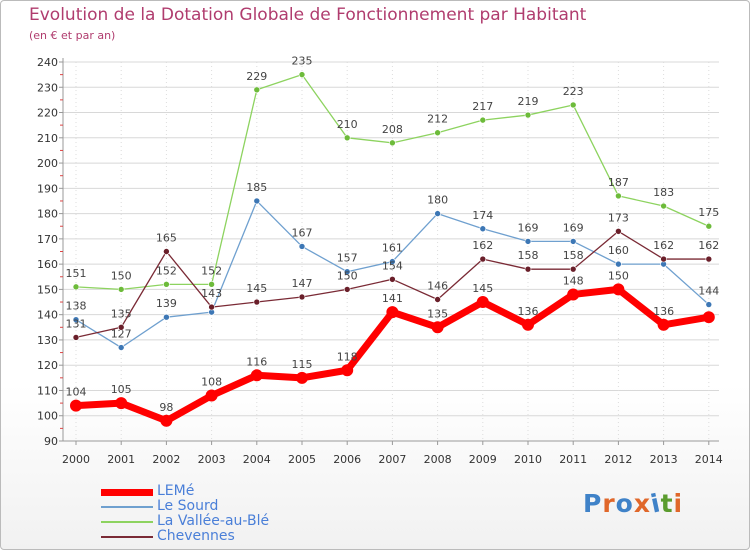  What do you see at coordinates (47, 62) in the screenshot?
I see `y-tick-label: 240` at bounding box center [47, 62].